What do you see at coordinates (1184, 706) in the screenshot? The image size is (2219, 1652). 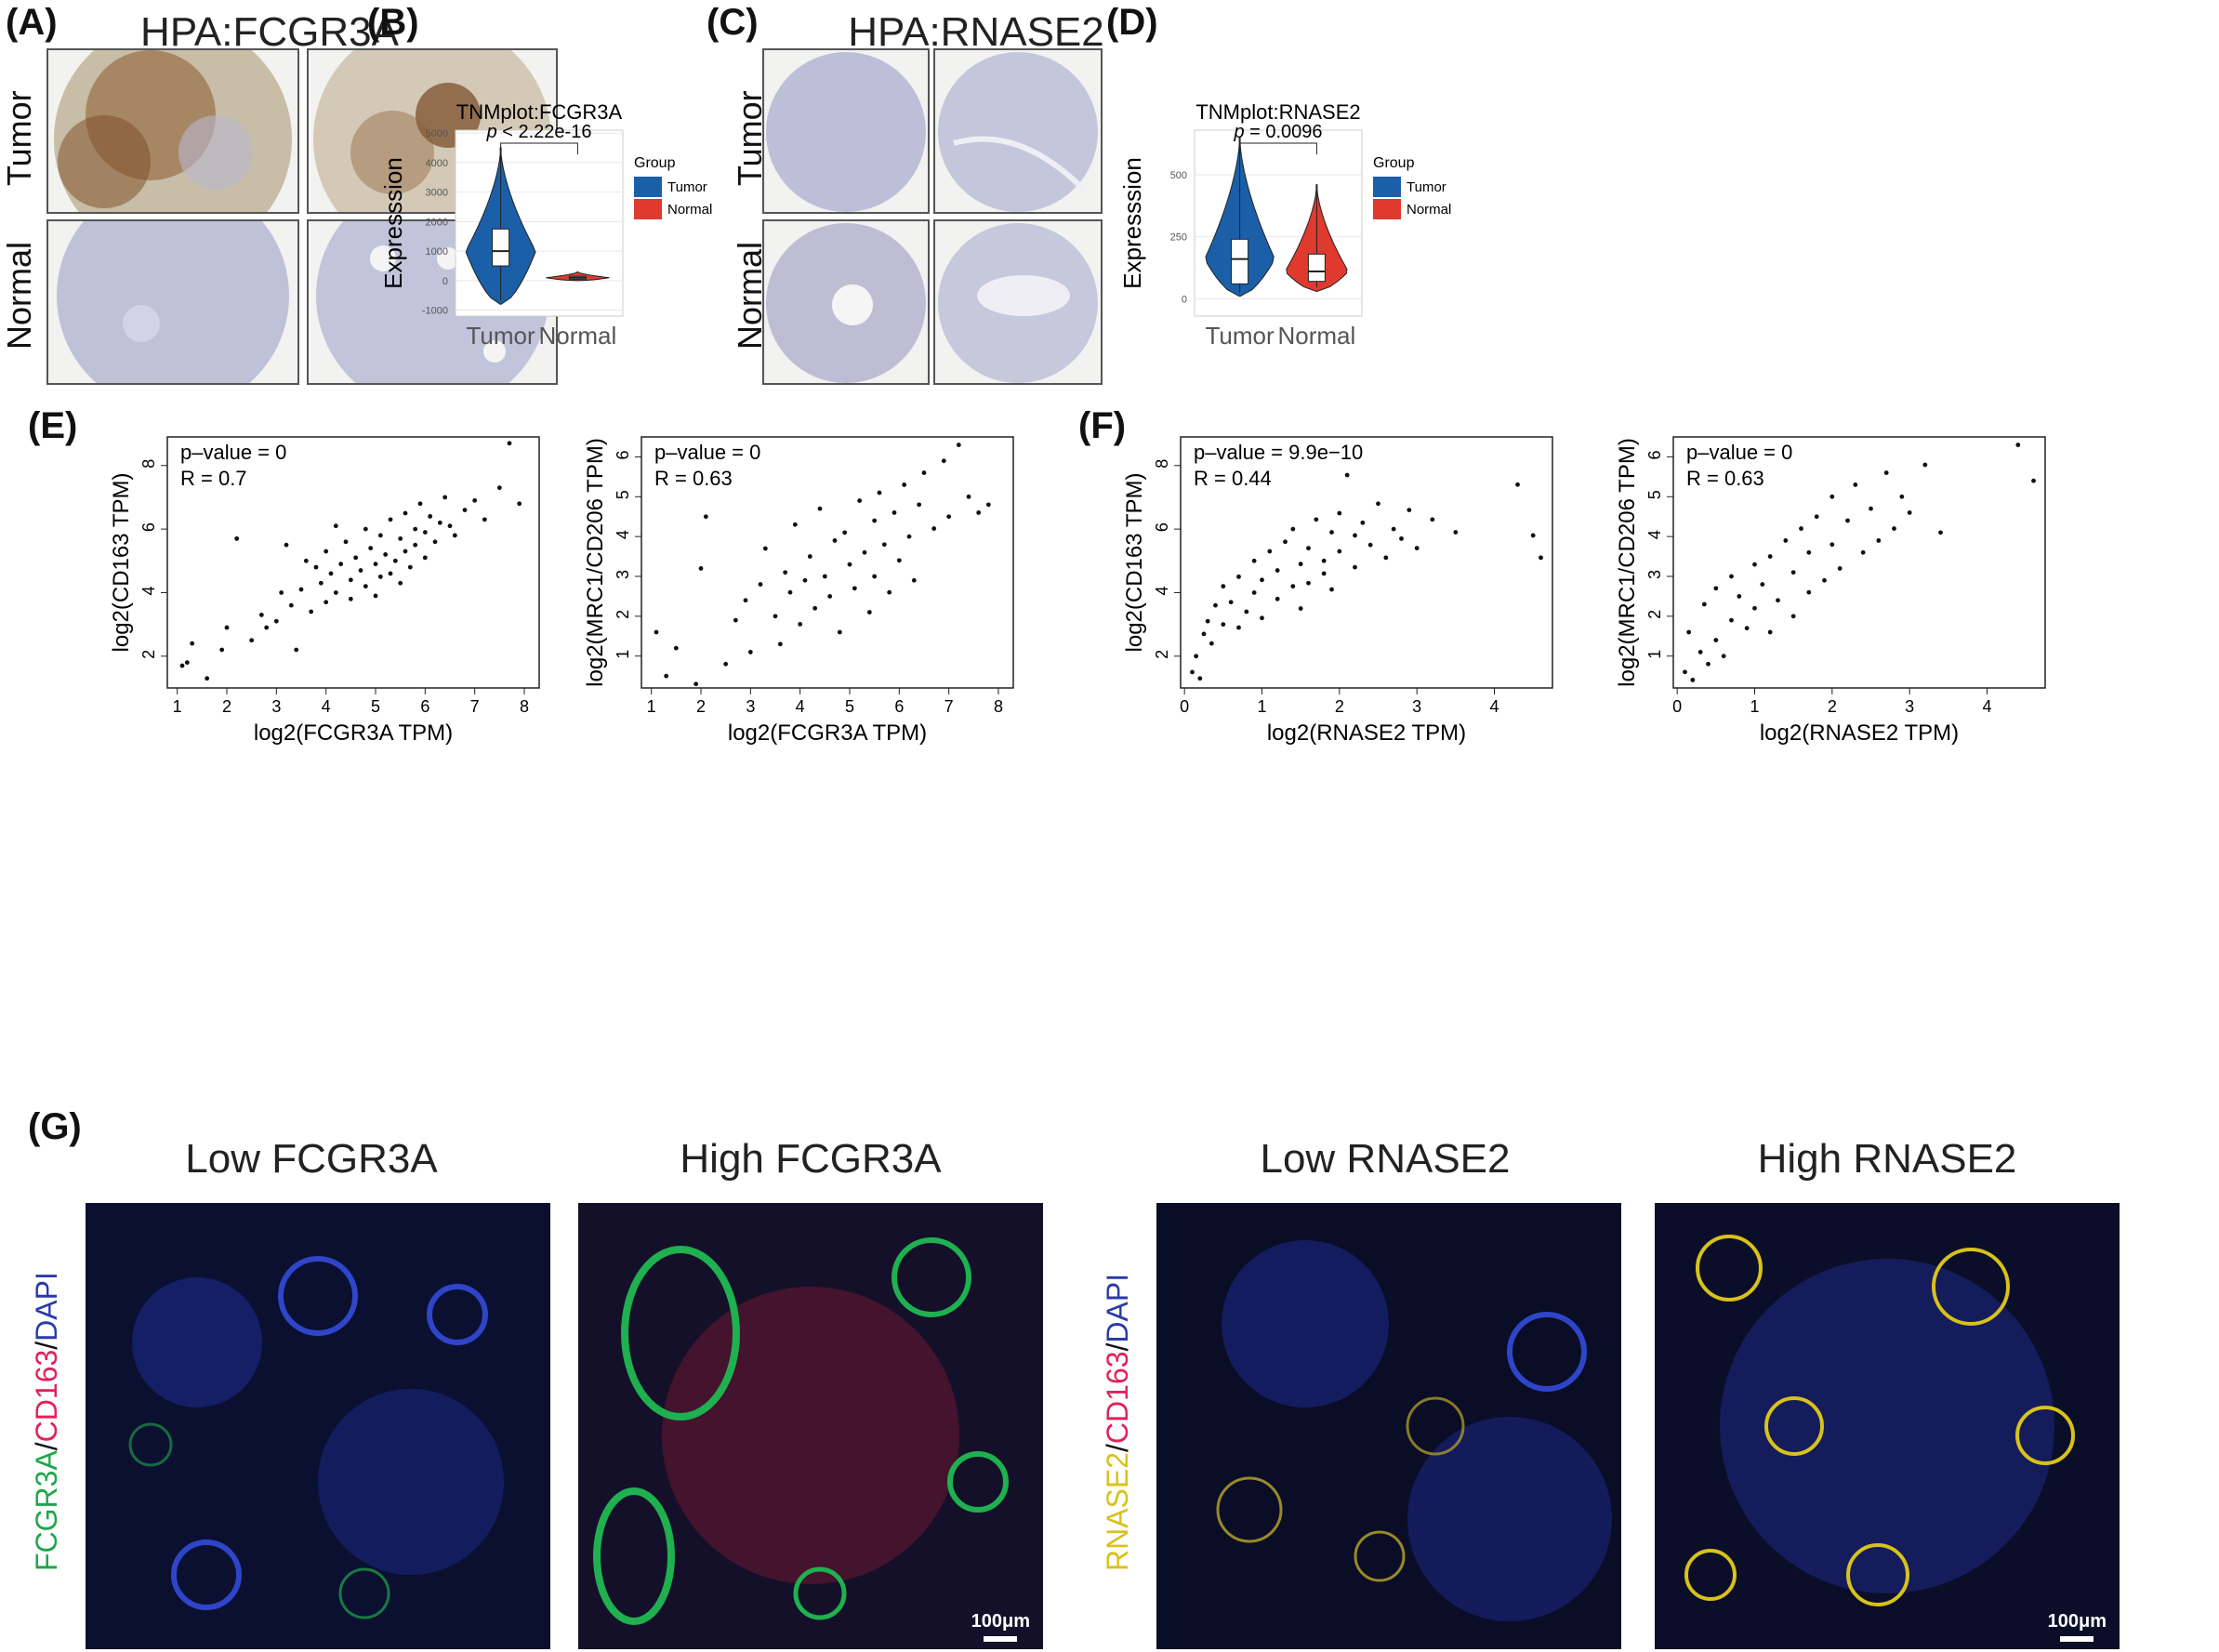 I see `x-tick-label: 0` at bounding box center [1184, 706].